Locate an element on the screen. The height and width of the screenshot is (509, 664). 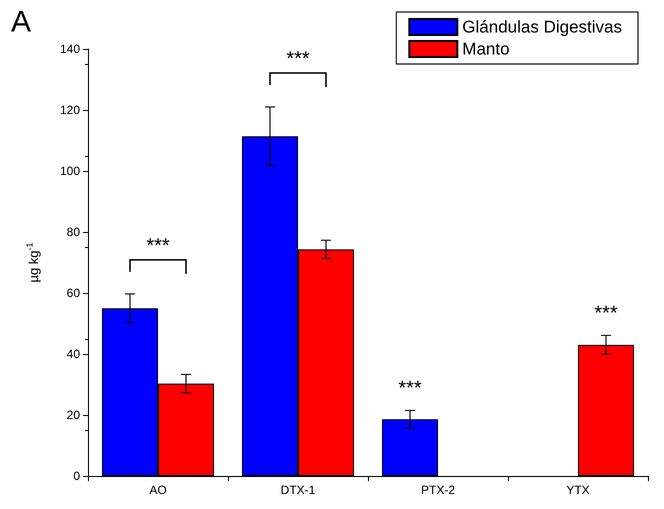
y-tick-label: 100 is located at coordinates (70, 171).